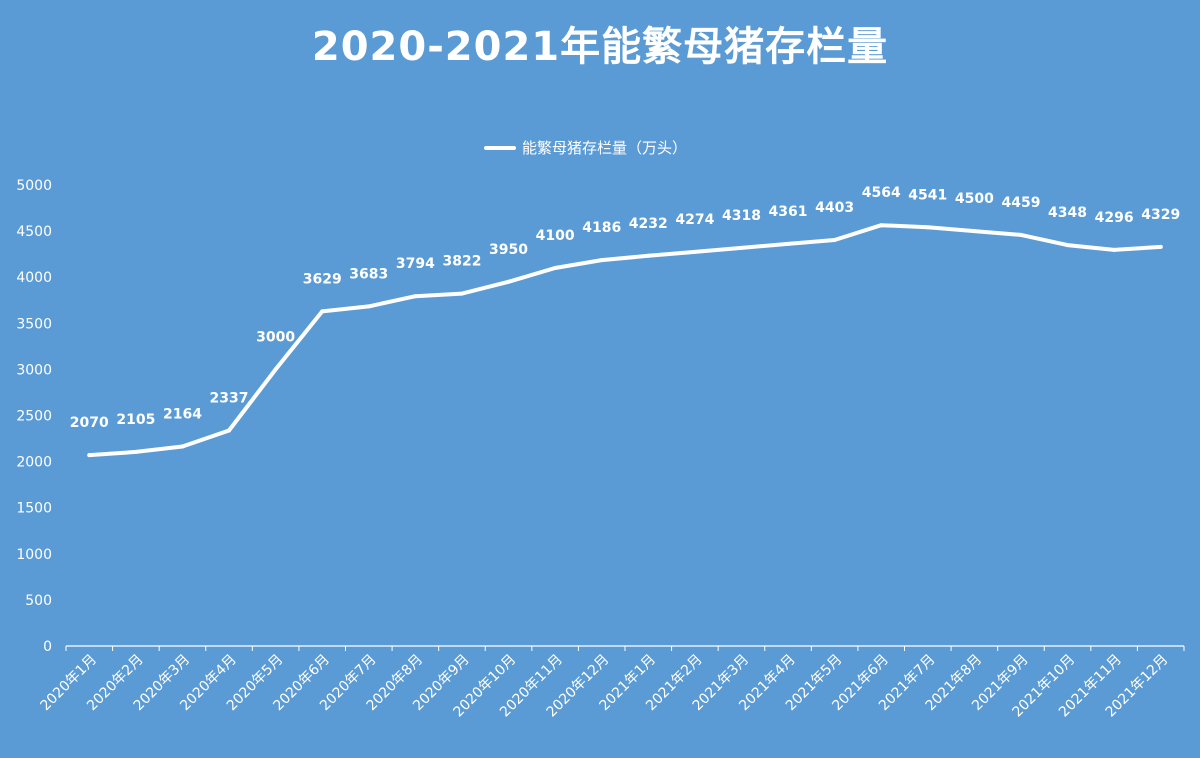 The image size is (1200, 758). I want to click on legend: 能繁母猪存栏量（万头）, so click(585, 147).